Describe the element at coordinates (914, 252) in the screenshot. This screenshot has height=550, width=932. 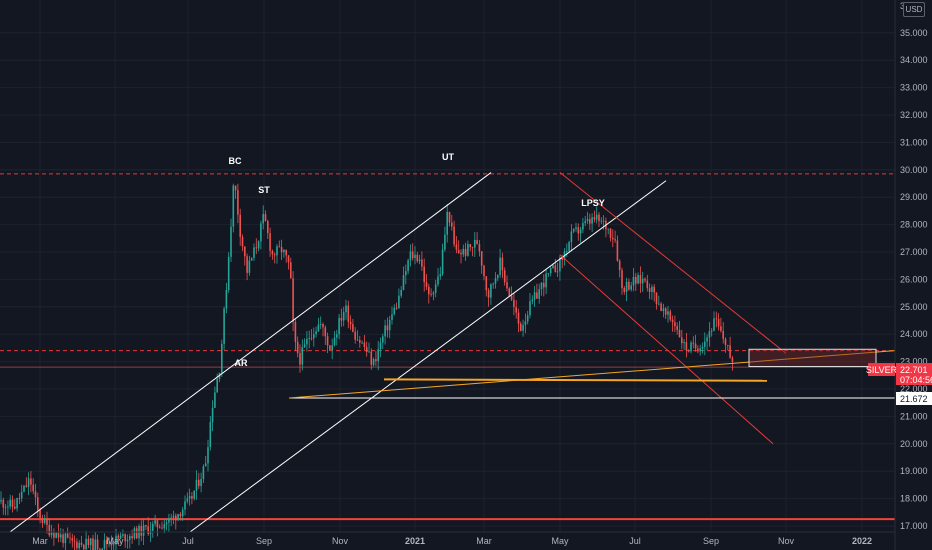
I see `price-tick-label: 27.000` at that location.